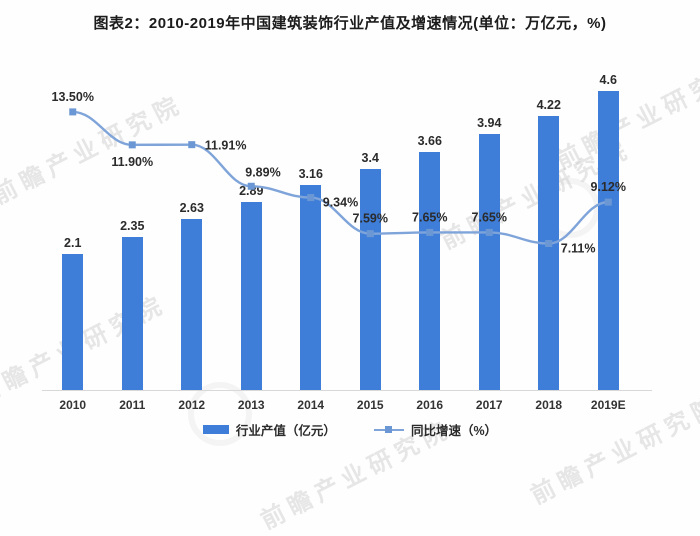 The width and height of the screenshot is (700, 536). I want to click on bar-value-label: 3.4, so click(370, 158).